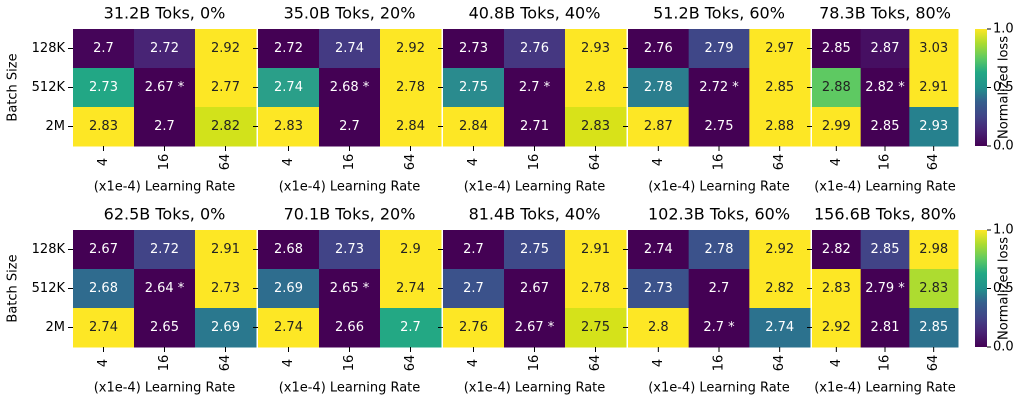  I want to click on cell-label: 2.85, so click(885, 126).